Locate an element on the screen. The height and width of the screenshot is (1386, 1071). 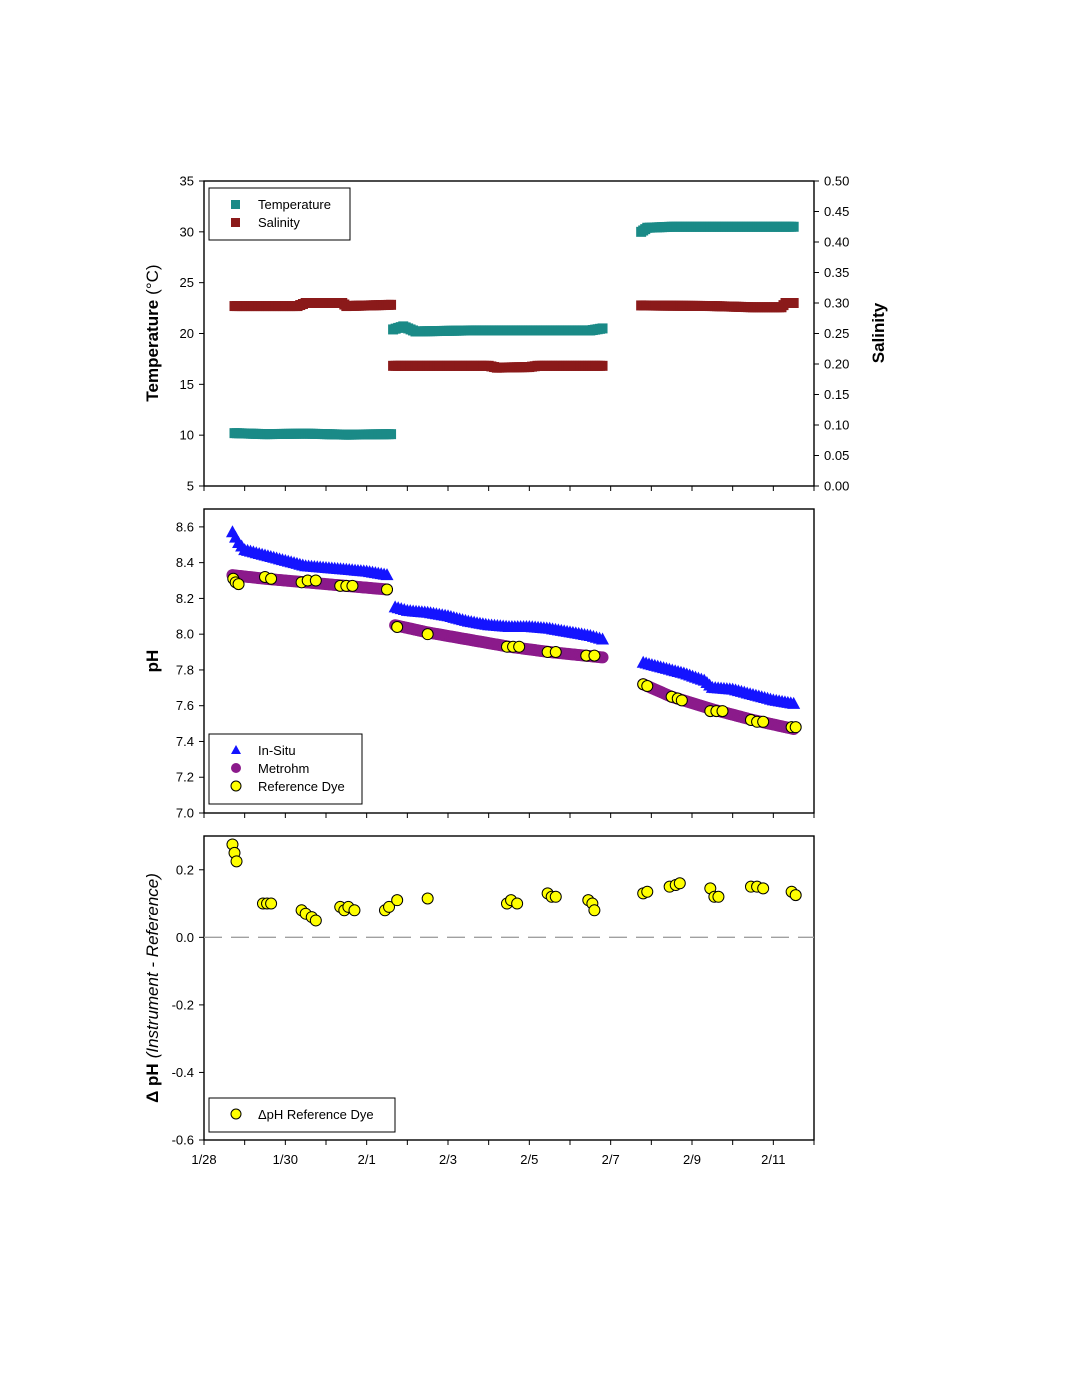
y-tick-label: 0.0 is located at coordinates (185, 937).